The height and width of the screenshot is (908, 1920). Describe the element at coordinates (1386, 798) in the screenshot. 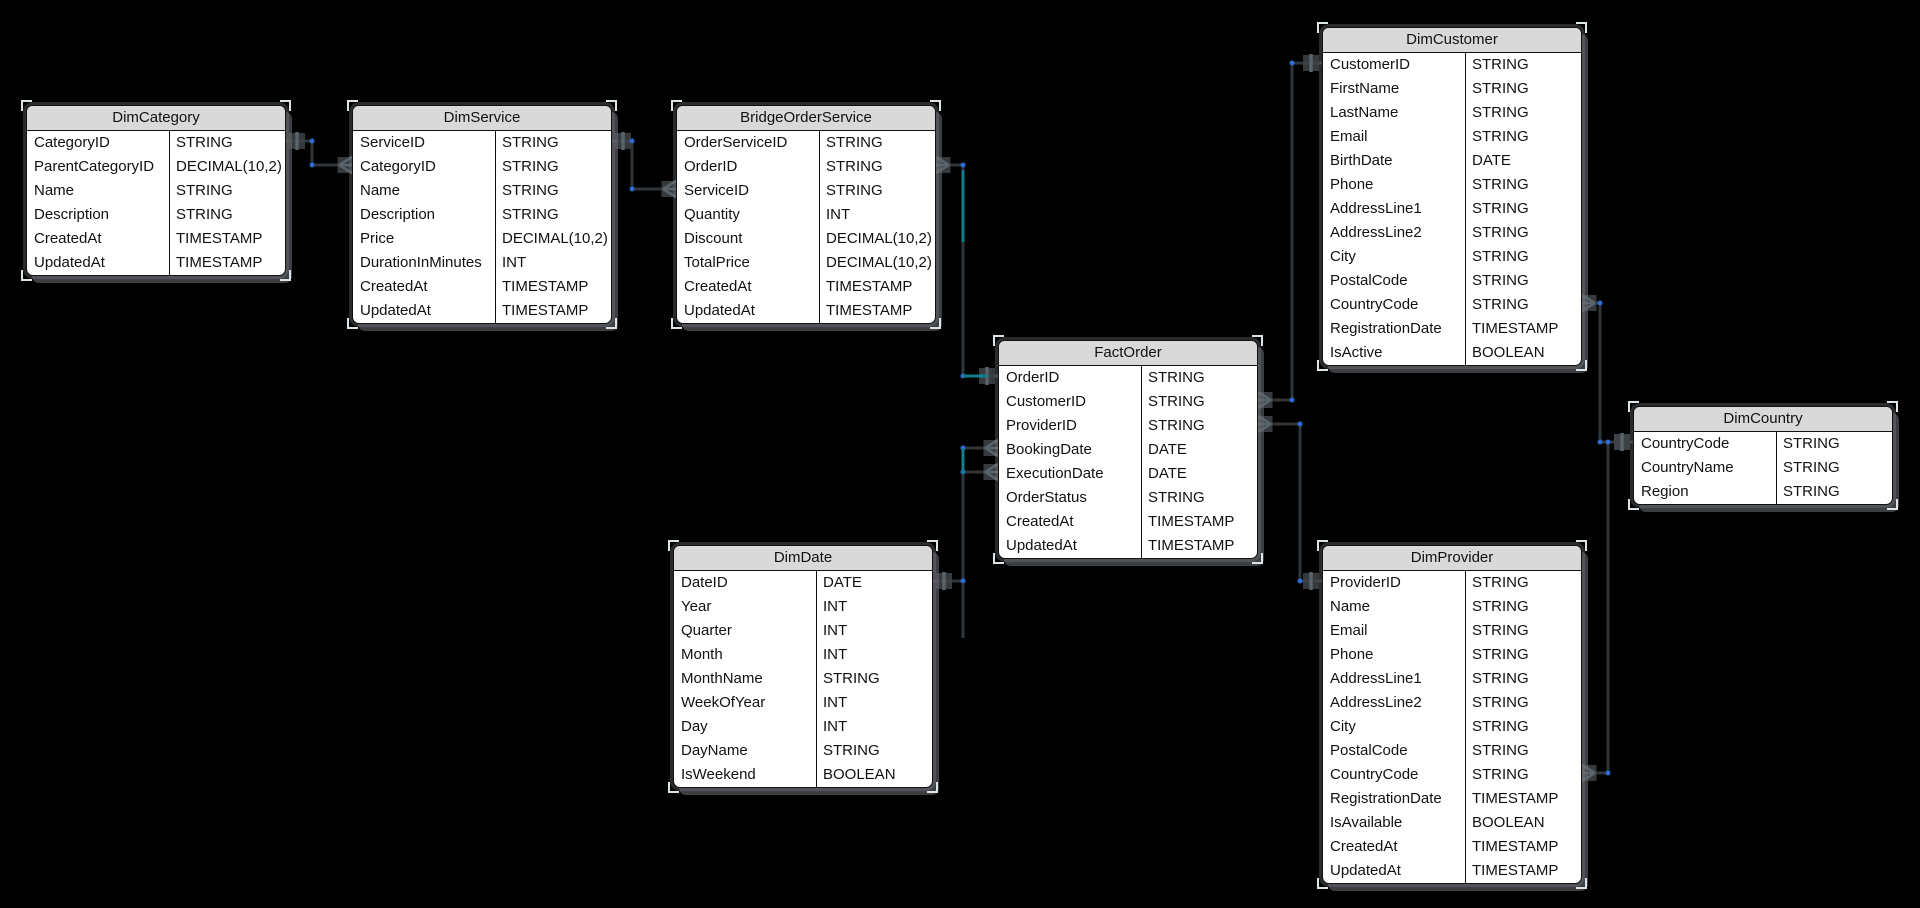

I see `field-name: RegistrationDate` at that location.